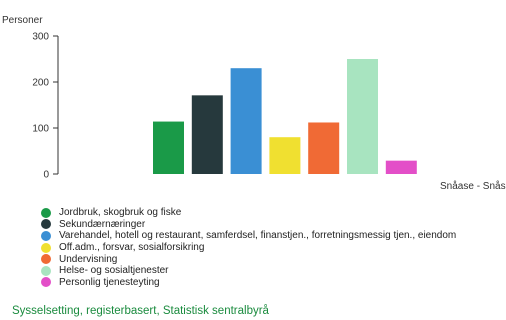 The width and height of the screenshot is (506, 320). I want to click on legend-item-6: Helse- og sosialtjenester, so click(248, 271).